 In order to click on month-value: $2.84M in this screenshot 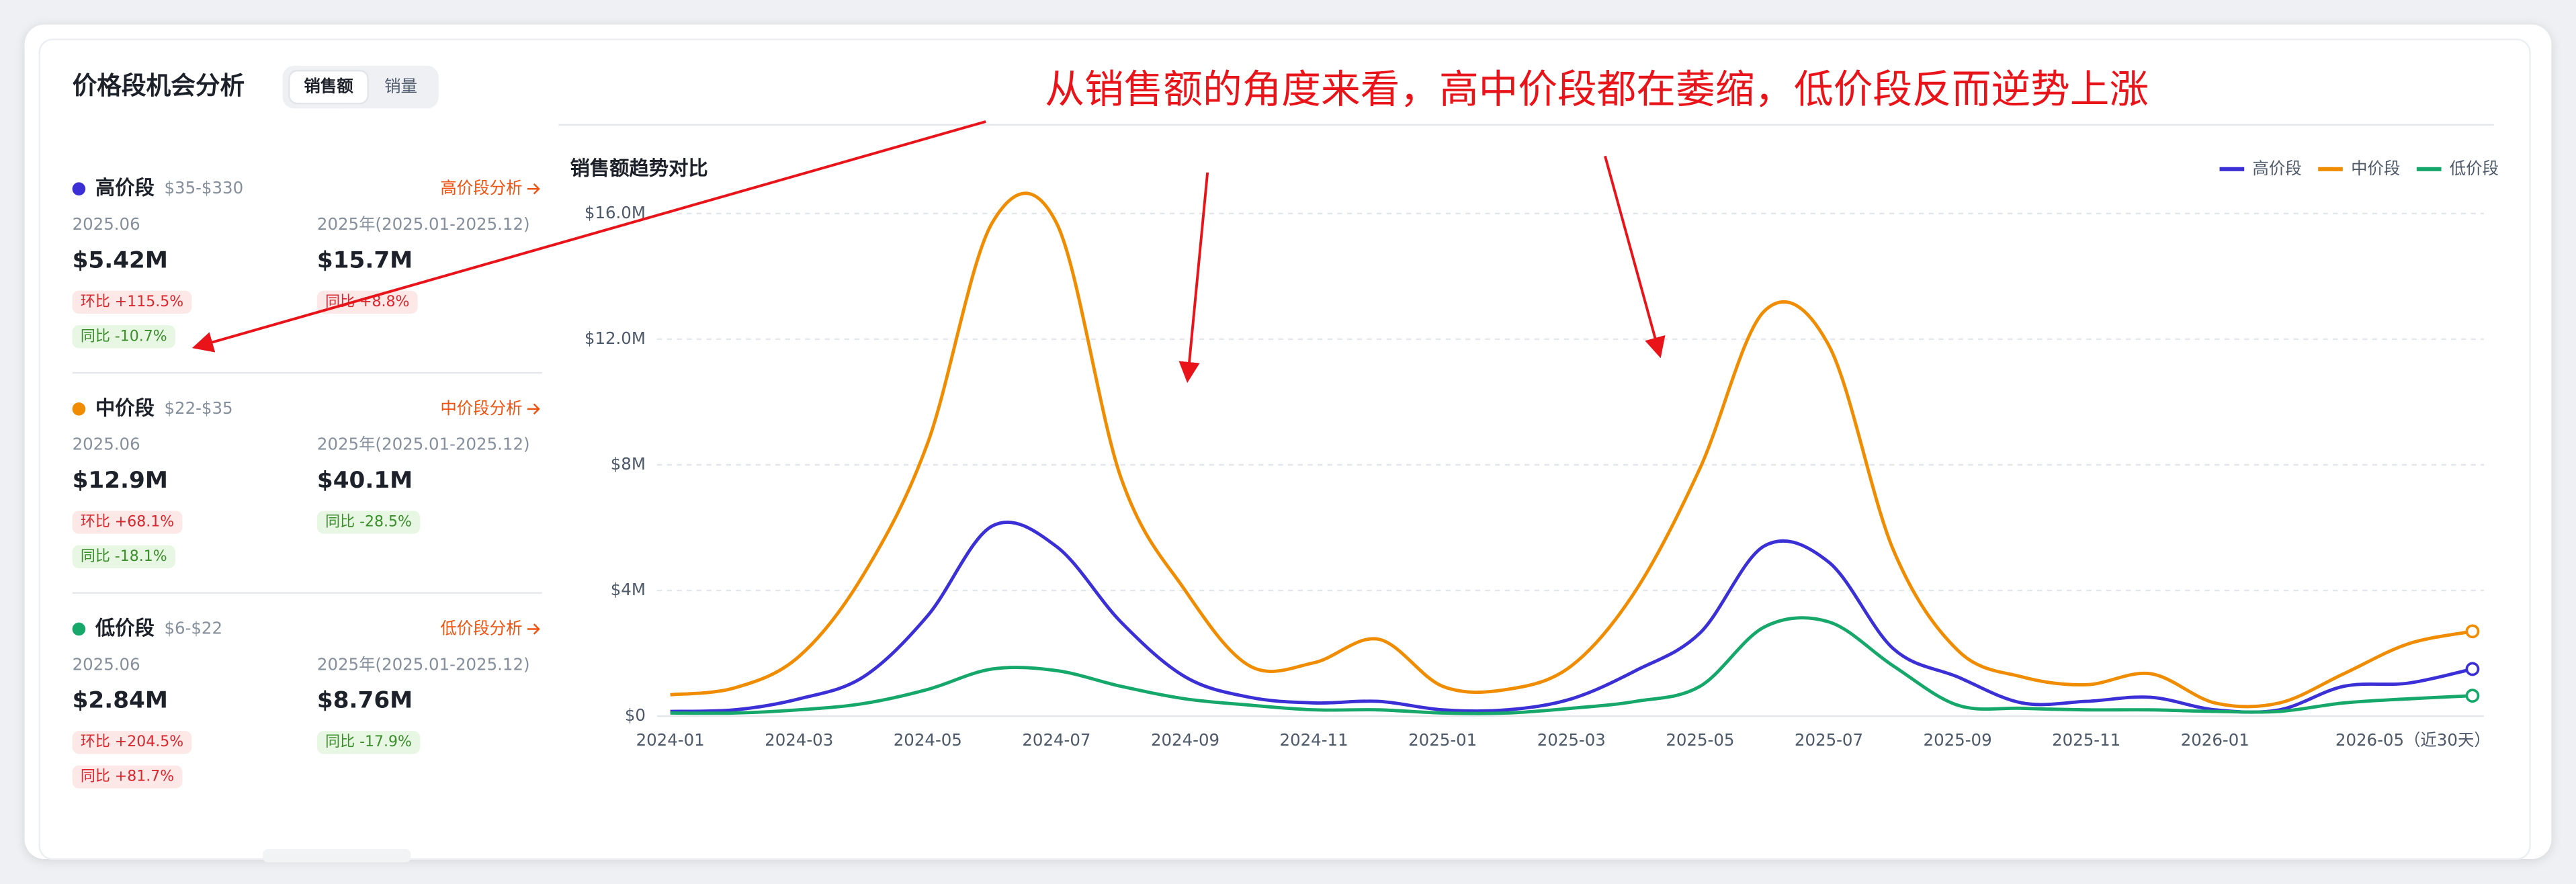, I will do `click(120, 700)`.